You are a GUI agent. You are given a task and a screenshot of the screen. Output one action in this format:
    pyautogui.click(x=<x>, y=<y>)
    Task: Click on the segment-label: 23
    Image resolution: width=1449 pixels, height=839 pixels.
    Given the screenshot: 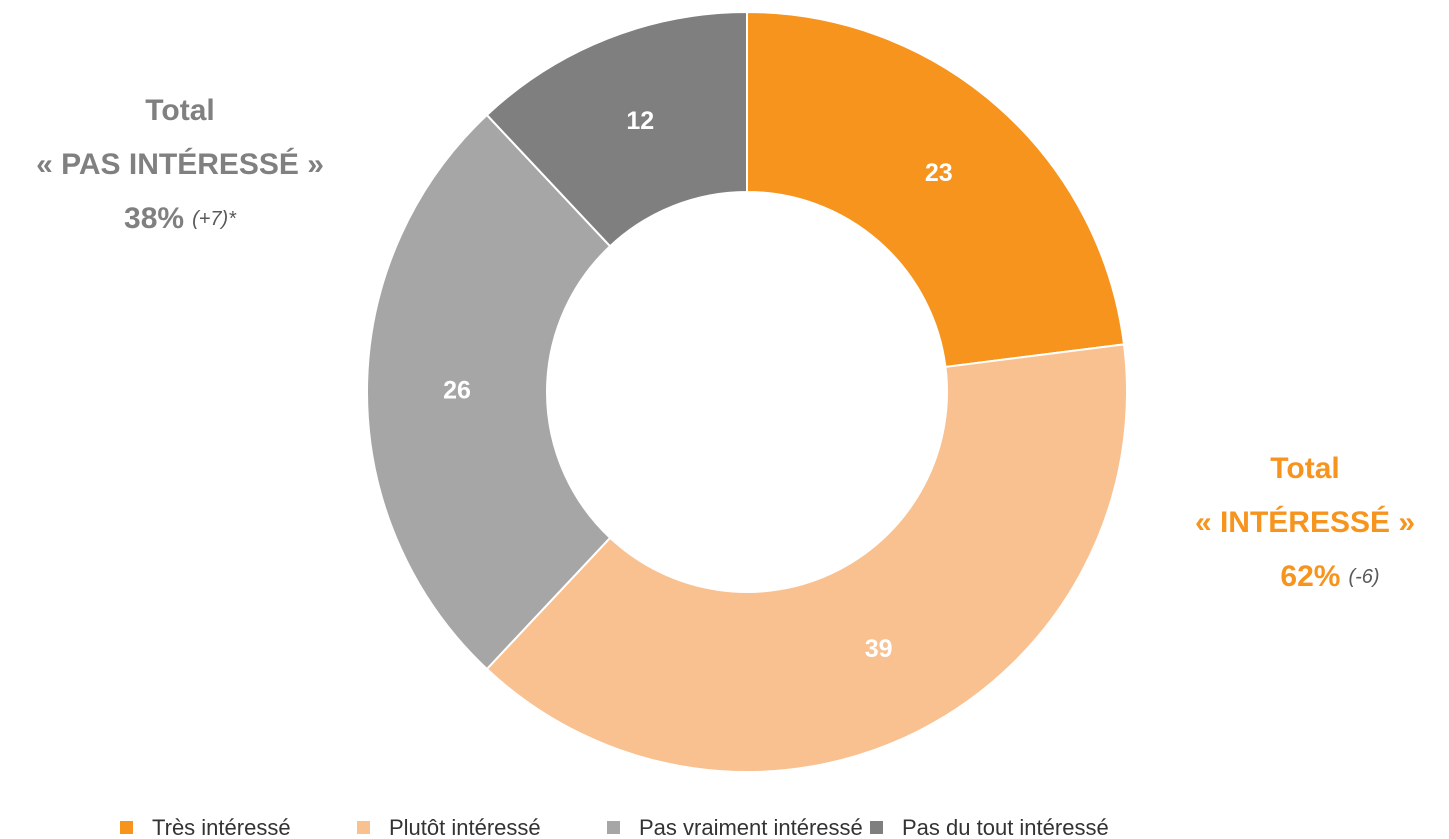 What is the action you would take?
    pyautogui.click(x=939, y=173)
    